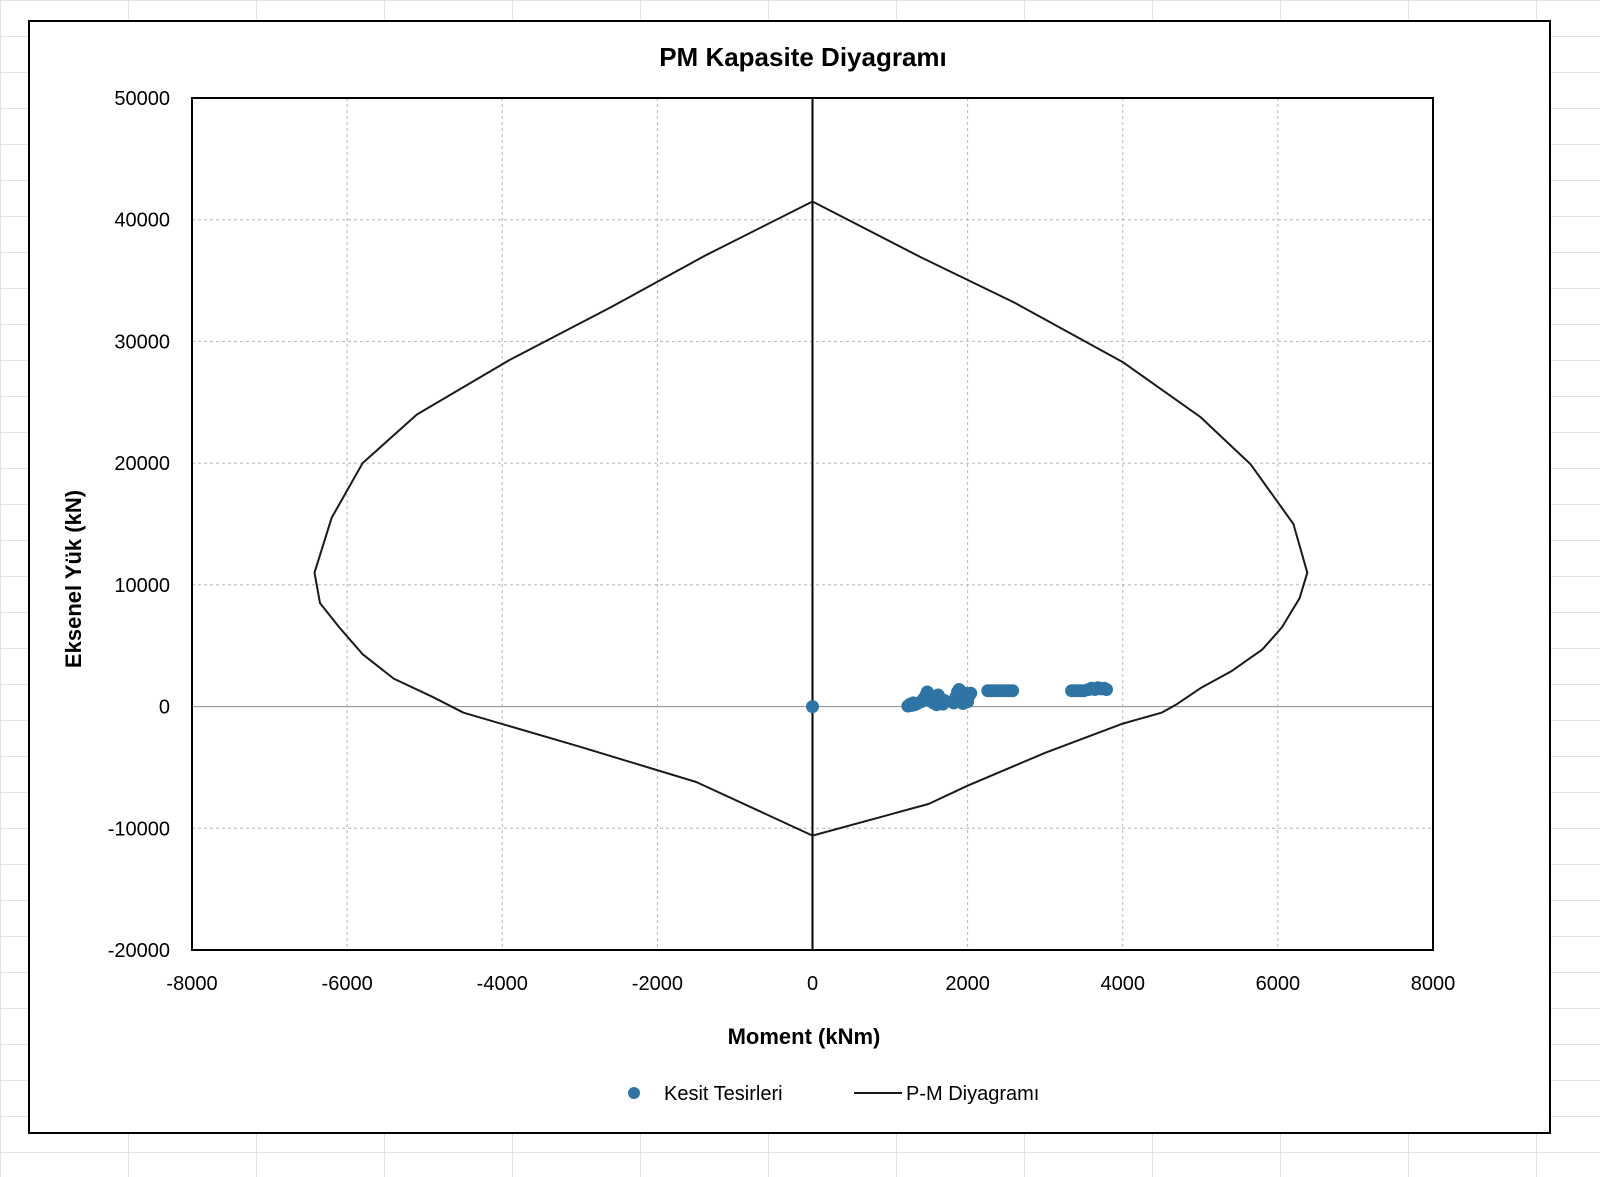 The width and height of the screenshot is (1600, 1177). I want to click on x-tick-label: 8000, so click(1433, 984).